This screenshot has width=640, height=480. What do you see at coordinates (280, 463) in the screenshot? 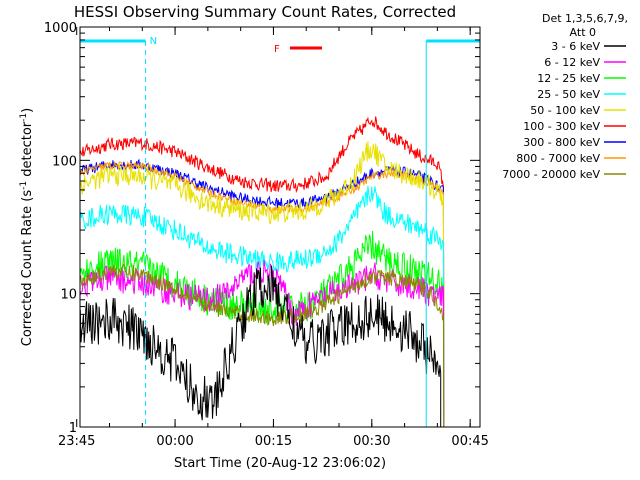
I see `x-axis-label: Start Time (20-Aug-12 23:06:02)` at bounding box center [280, 463].